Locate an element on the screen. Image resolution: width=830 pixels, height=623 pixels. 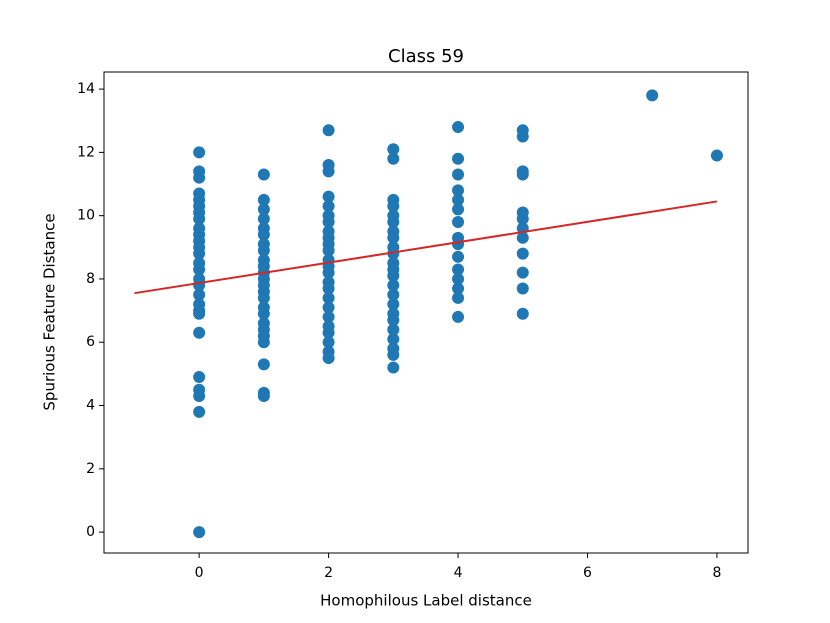
y-tick-label: 12 is located at coordinates (86, 152).